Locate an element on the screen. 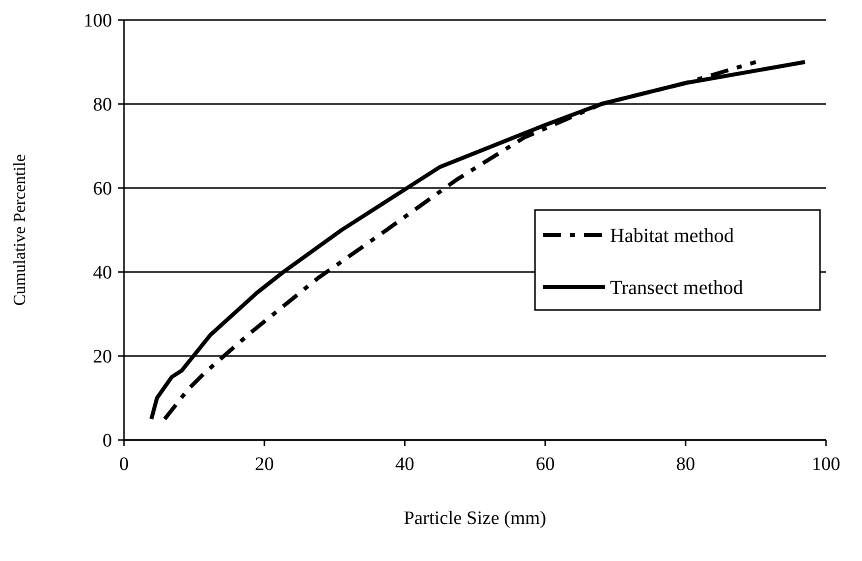 The height and width of the screenshot is (561, 862). x-tick-label: 20 is located at coordinates (264, 464).